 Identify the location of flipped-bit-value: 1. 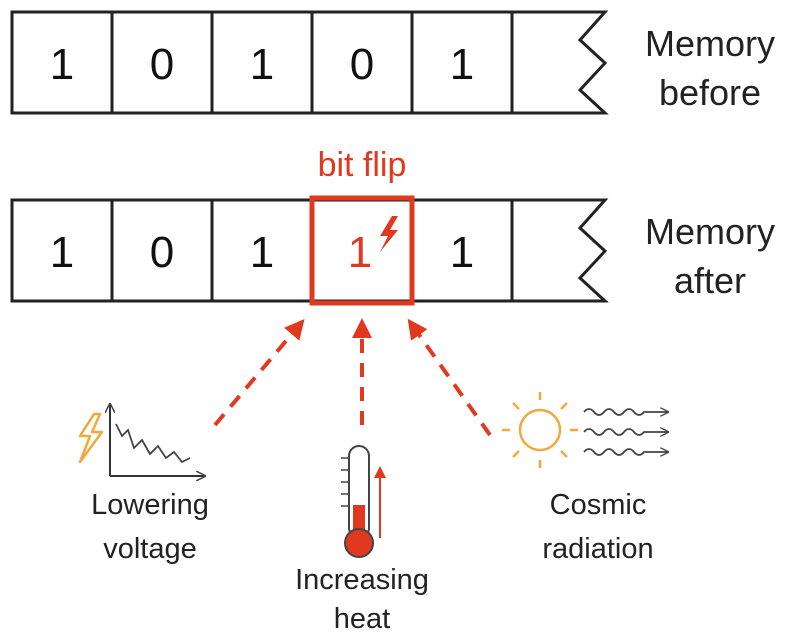
(360, 252).